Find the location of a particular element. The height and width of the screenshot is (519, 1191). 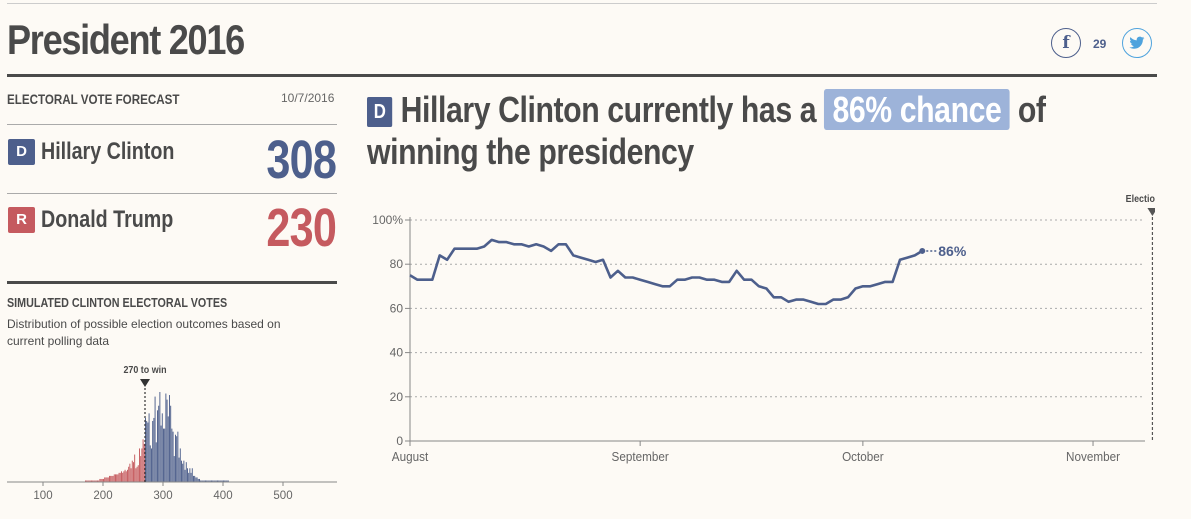

facebook-icon: f is located at coordinates (1066, 43).